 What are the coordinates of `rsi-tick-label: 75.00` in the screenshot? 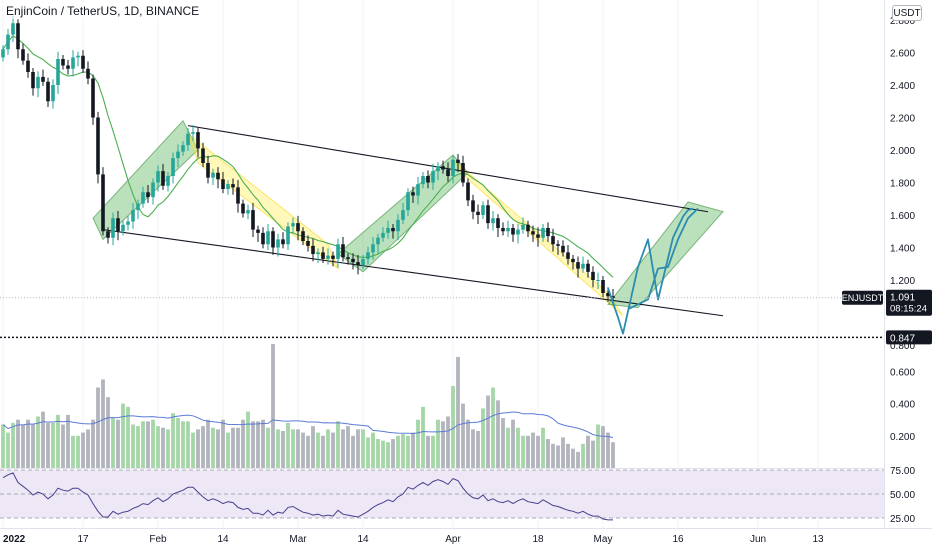 It's located at (902, 471).